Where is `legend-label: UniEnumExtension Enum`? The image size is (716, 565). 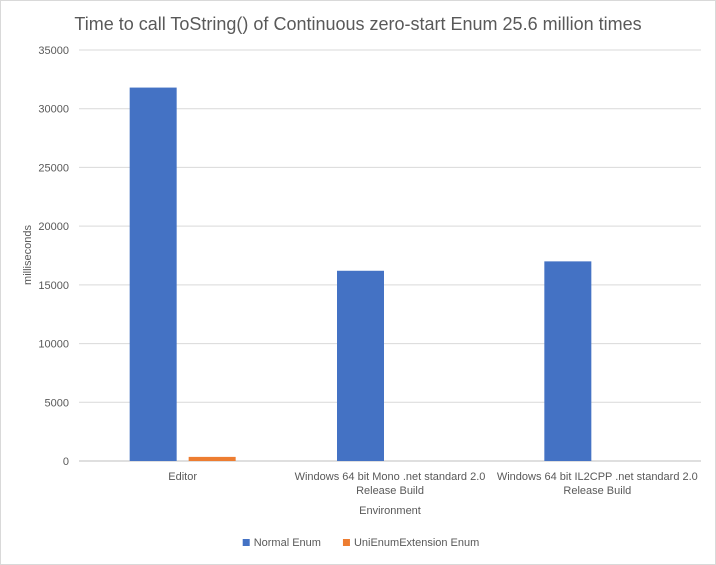
legend-label: UniEnumExtension Enum is located at coordinates (416, 543).